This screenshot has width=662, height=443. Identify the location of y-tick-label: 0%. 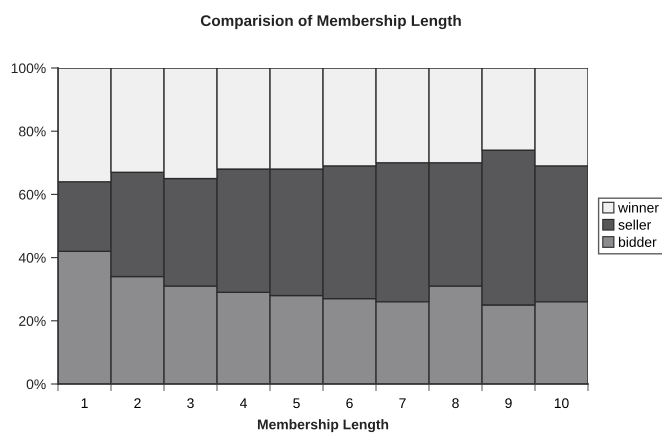
(36, 384).